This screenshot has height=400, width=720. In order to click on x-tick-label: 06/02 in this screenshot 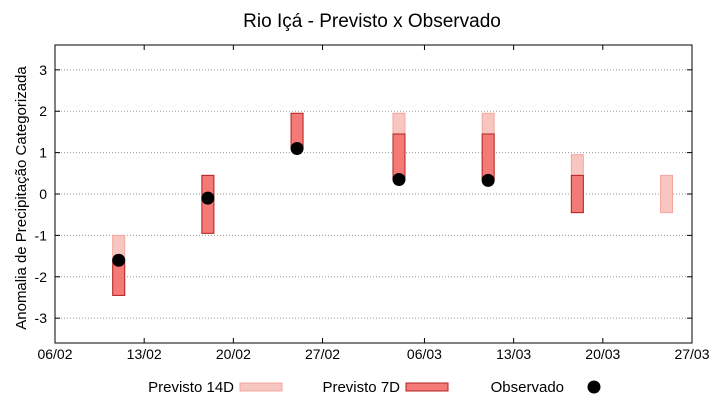, I will do `click(54, 354)`.